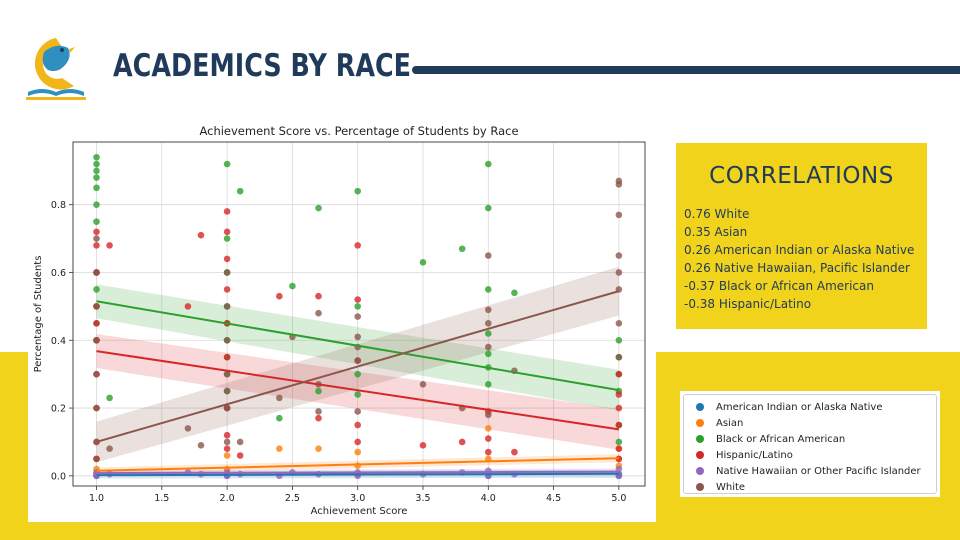  Describe the element at coordinates (359, 511) in the screenshot. I see `x-axis-label: Achievement Score` at that location.